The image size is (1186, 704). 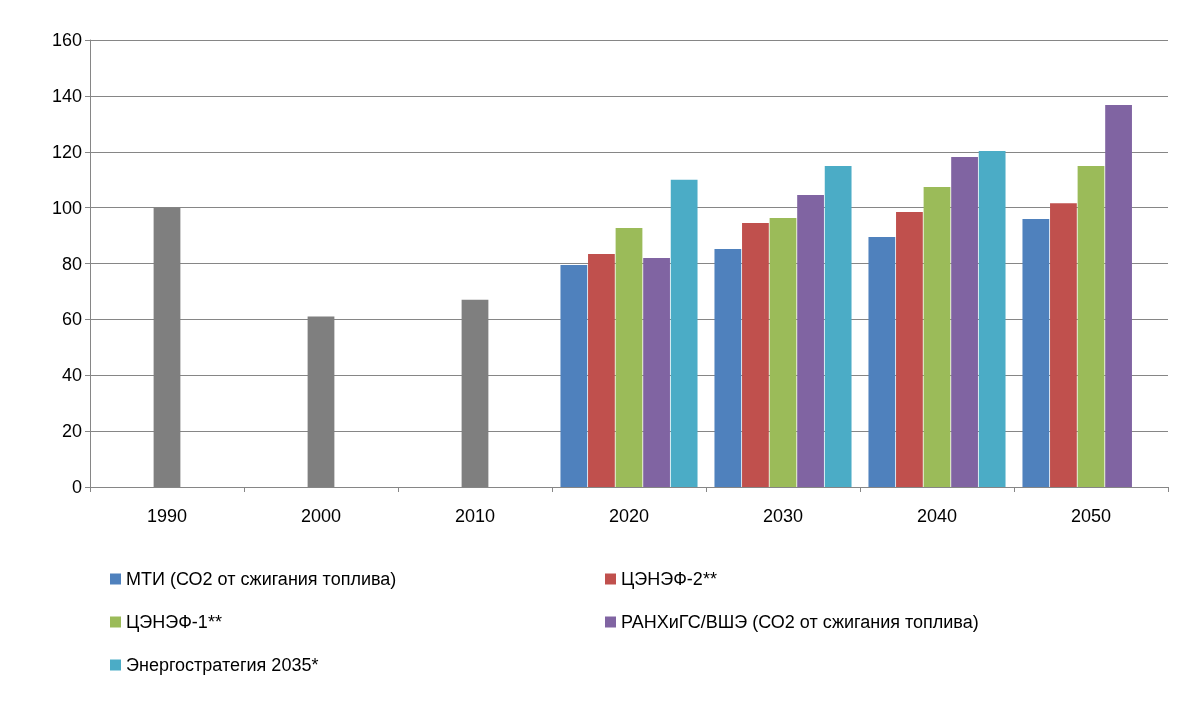 What do you see at coordinates (783, 516) in the screenshot?
I see `x-tick-label: 2030` at bounding box center [783, 516].